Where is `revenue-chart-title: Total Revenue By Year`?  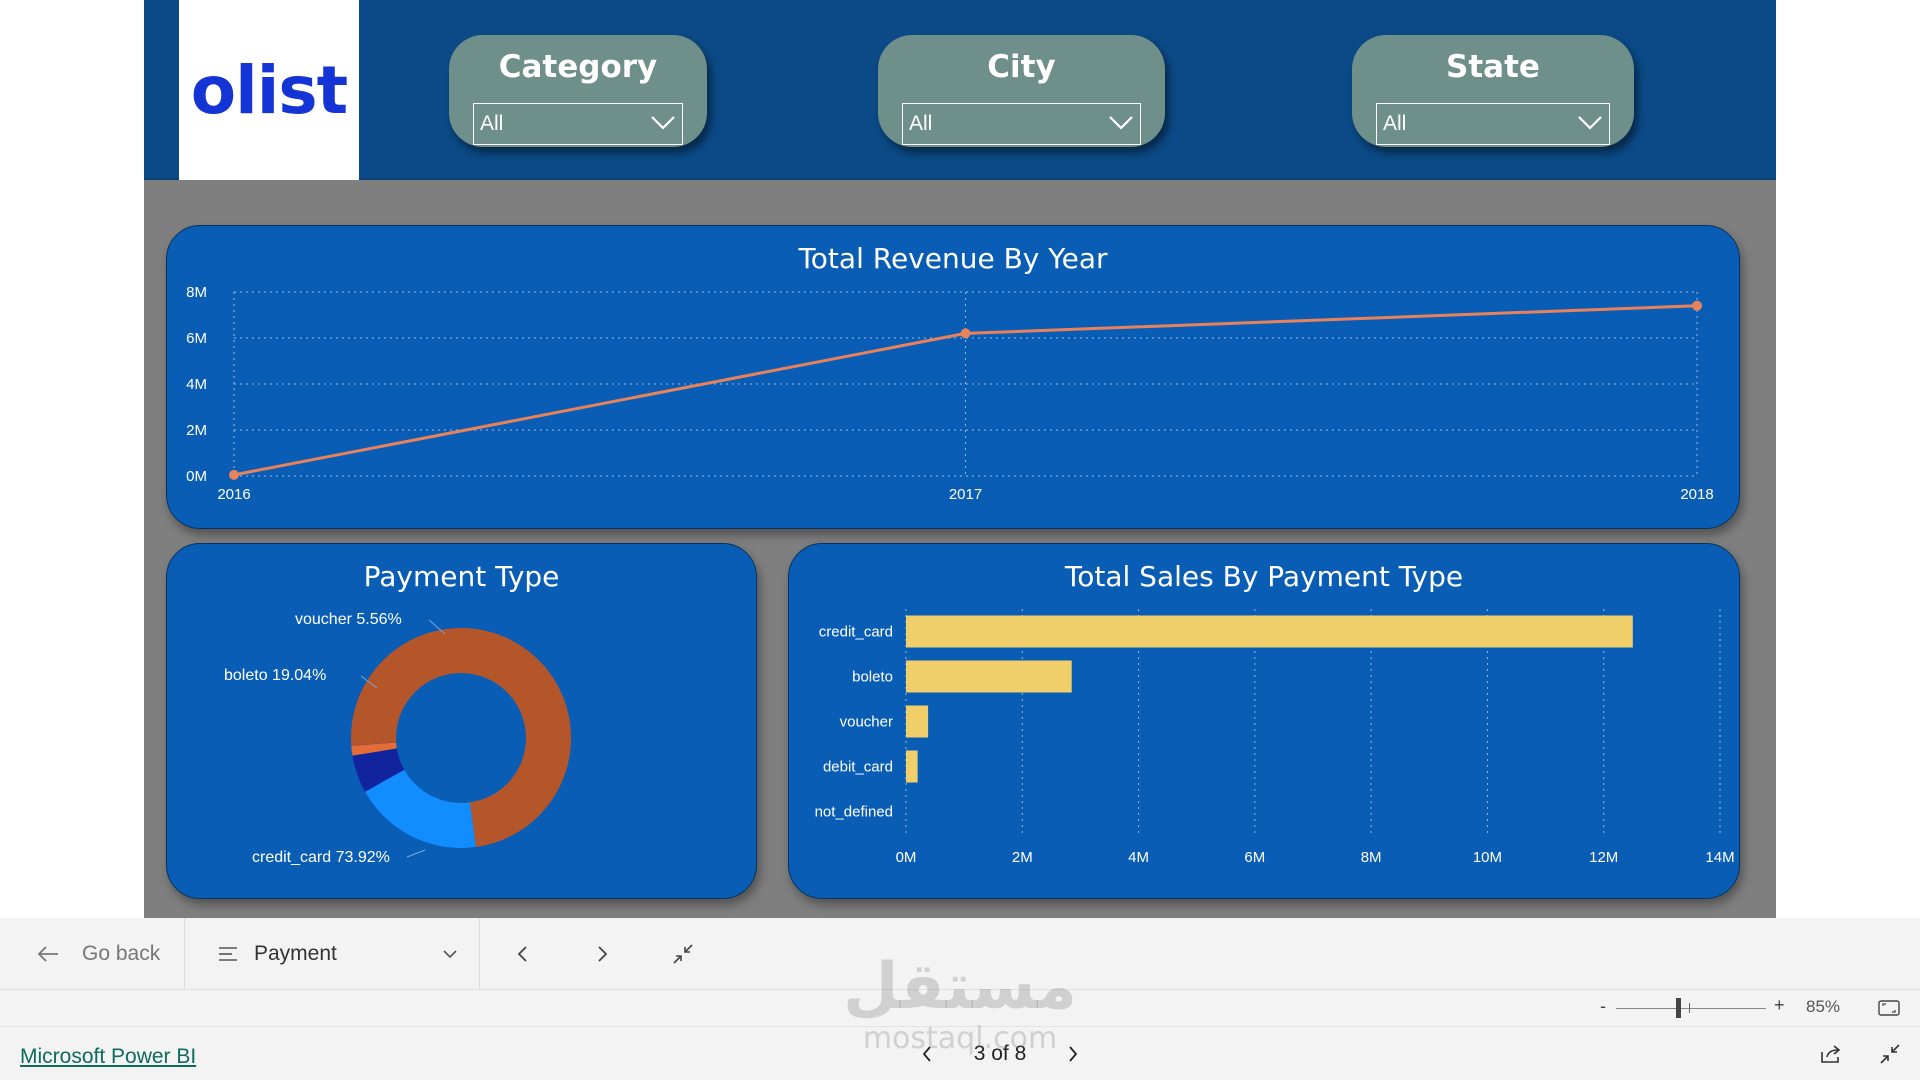
revenue-chart-title: Total Revenue By Year is located at coordinates (953, 258).